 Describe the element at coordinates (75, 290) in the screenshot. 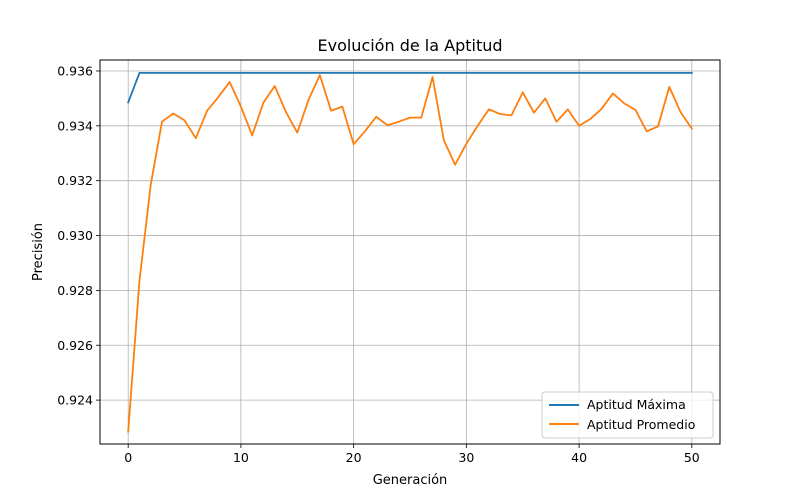

I see `y-tick-label: 0.928` at that location.